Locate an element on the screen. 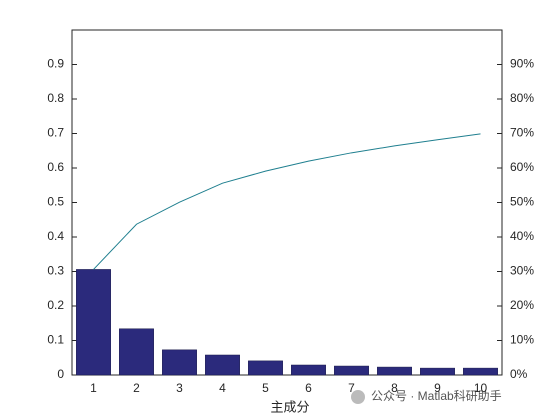 The image size is (560, 420). y2-tick-label: 90% is located at coordinates (522, 64).